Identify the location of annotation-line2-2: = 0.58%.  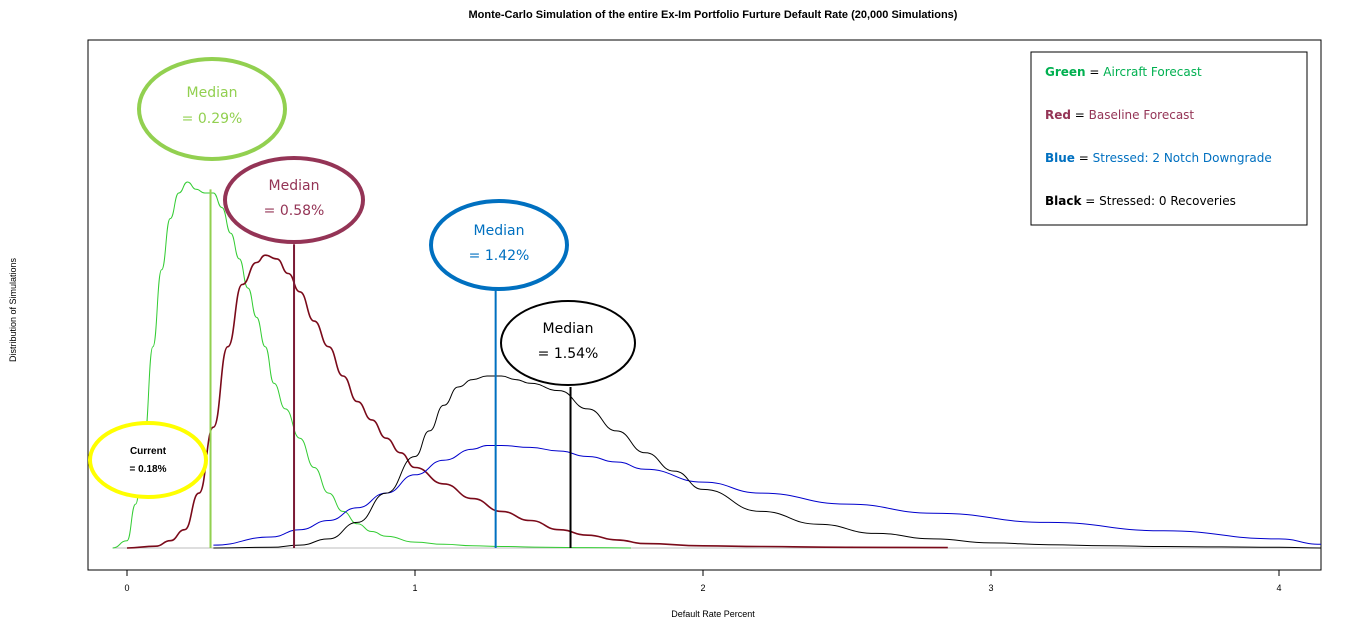
(294, 211).